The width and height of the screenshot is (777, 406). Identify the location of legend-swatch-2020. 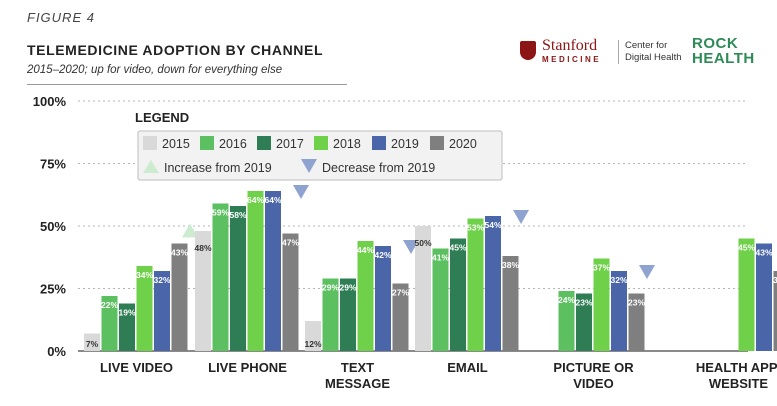
(437, 143).